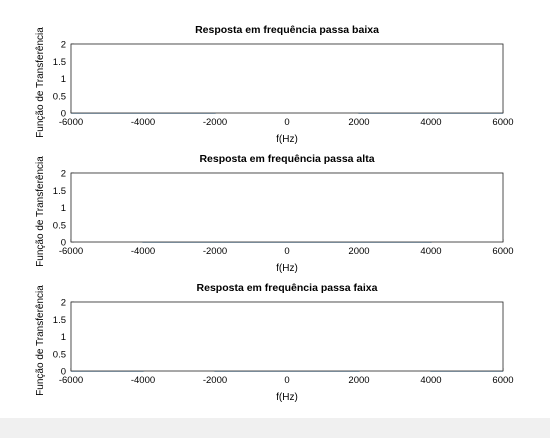 The width and height of the screenshot is (550, 438). Describe the element at coordinates (287, 30) in the screenshot. I see `chart-title: Resposta em frequência passa baixa` at that location.